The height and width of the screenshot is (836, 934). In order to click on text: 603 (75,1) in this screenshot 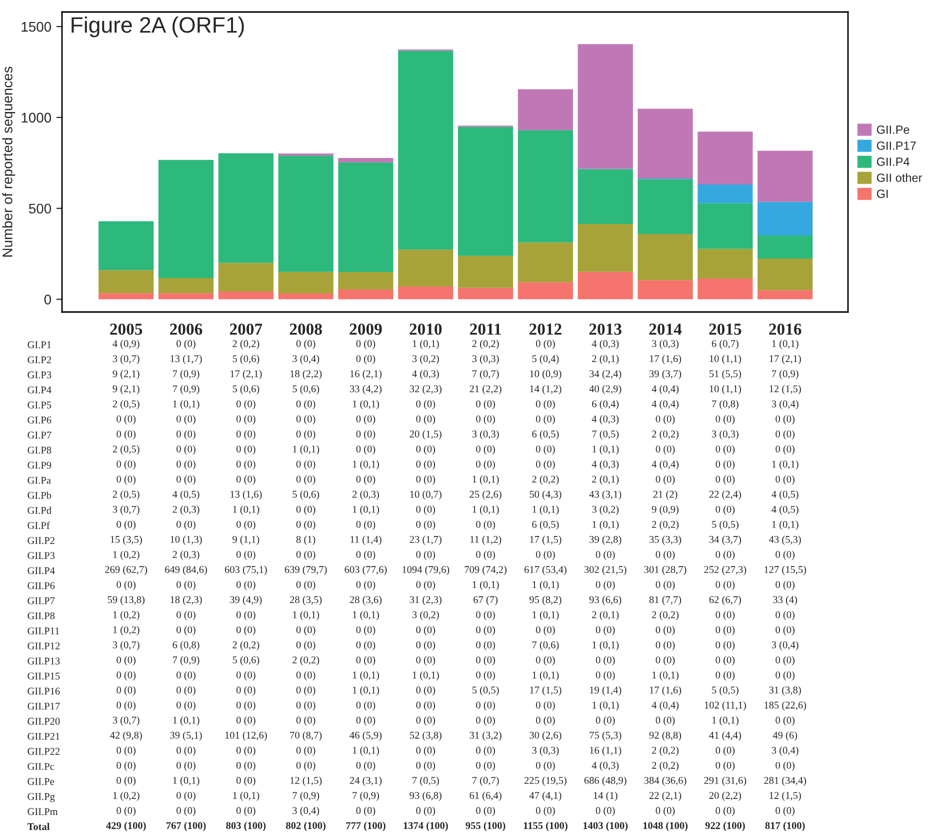, I will do `click(245, 571)`.